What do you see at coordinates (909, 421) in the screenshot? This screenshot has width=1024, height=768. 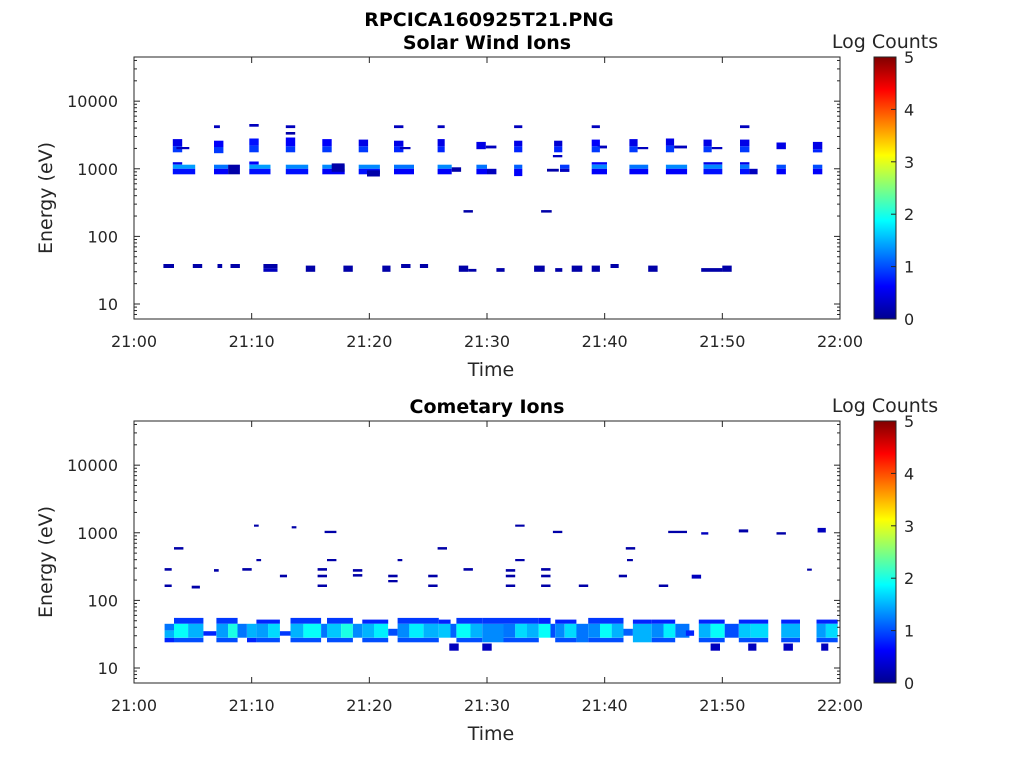 I see `cometary-colorbar-tick-label: 5` at bounding box center [909, 421].